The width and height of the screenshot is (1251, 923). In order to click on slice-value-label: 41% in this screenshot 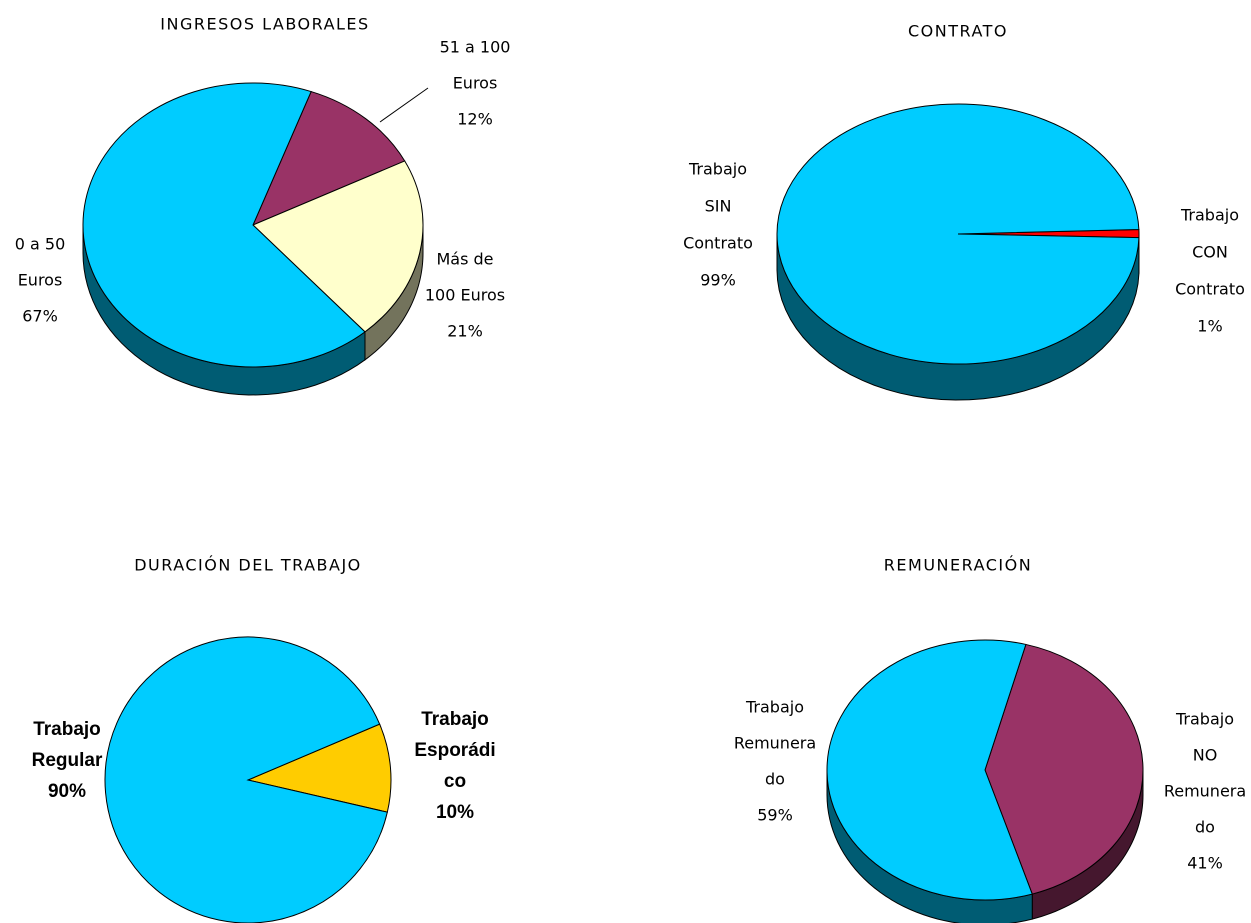, I will do `click(1205, 863)`.